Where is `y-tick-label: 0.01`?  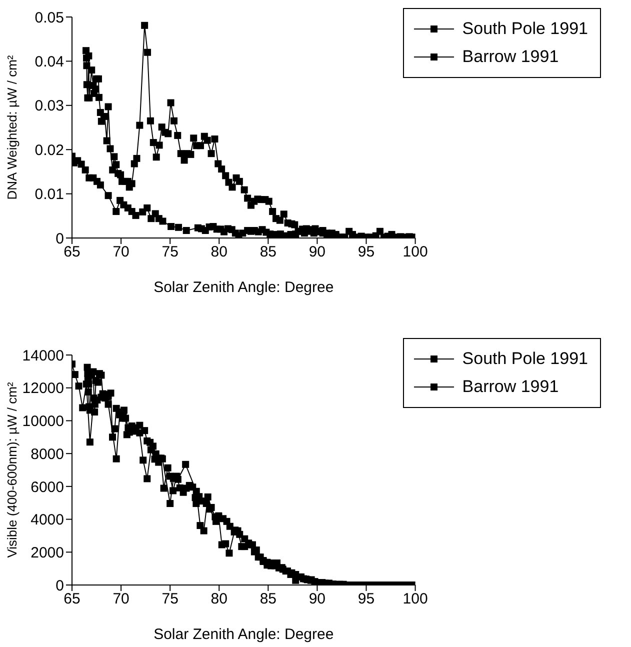 y-tick-label: 0.01 is located at coordinates (49, 195).